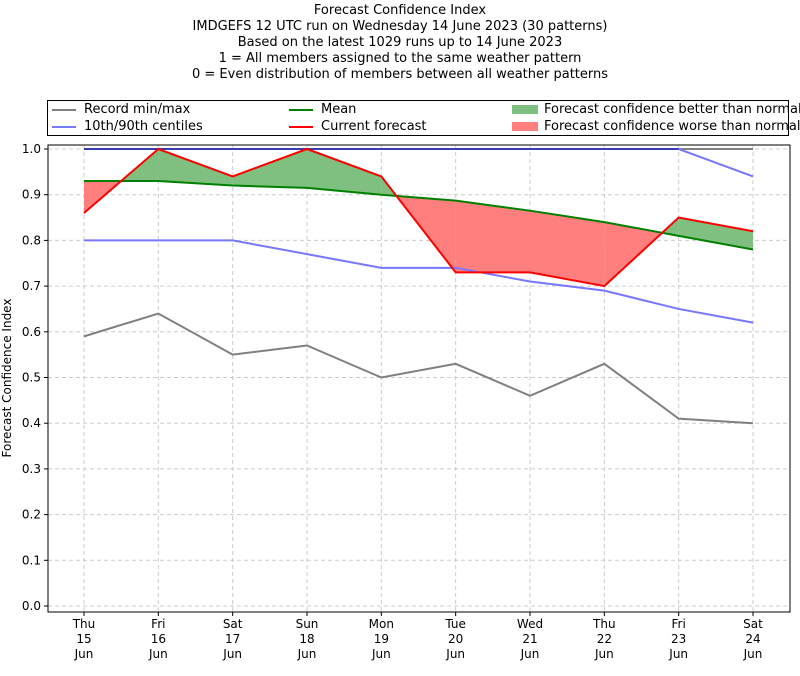  Describe the element at coordinates (31, 195) in the screenshot. I see `y-tick-label: 0.9` at that location.